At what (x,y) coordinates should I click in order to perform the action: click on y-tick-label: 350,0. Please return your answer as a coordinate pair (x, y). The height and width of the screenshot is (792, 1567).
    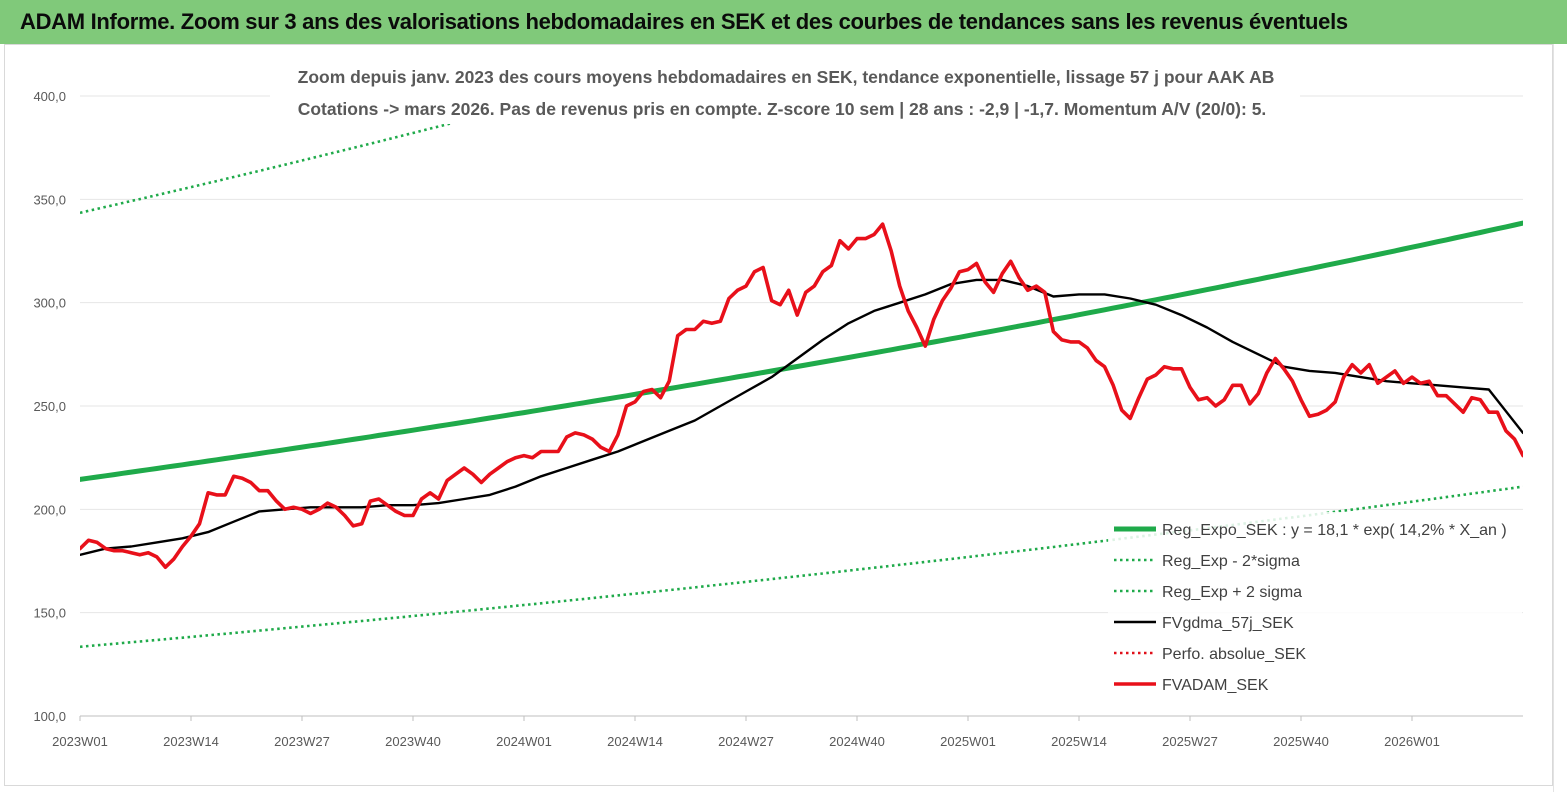
    Looking at the image, I should click on (49, 199).